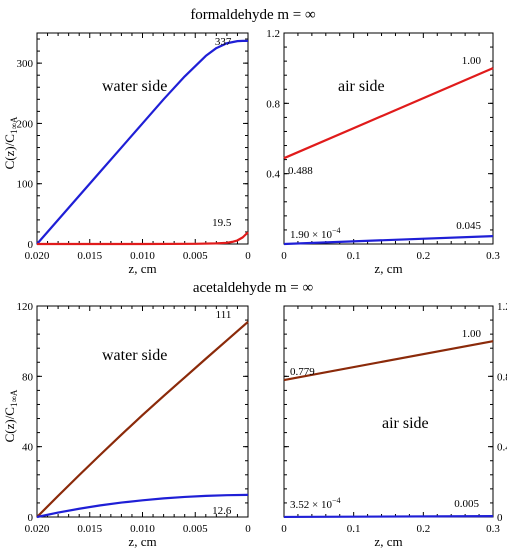  What do you see at coordinates (311, 235) in the screenshot?
I see `annotation-base: 1.90 × 10` at bounding box center [311, 235].